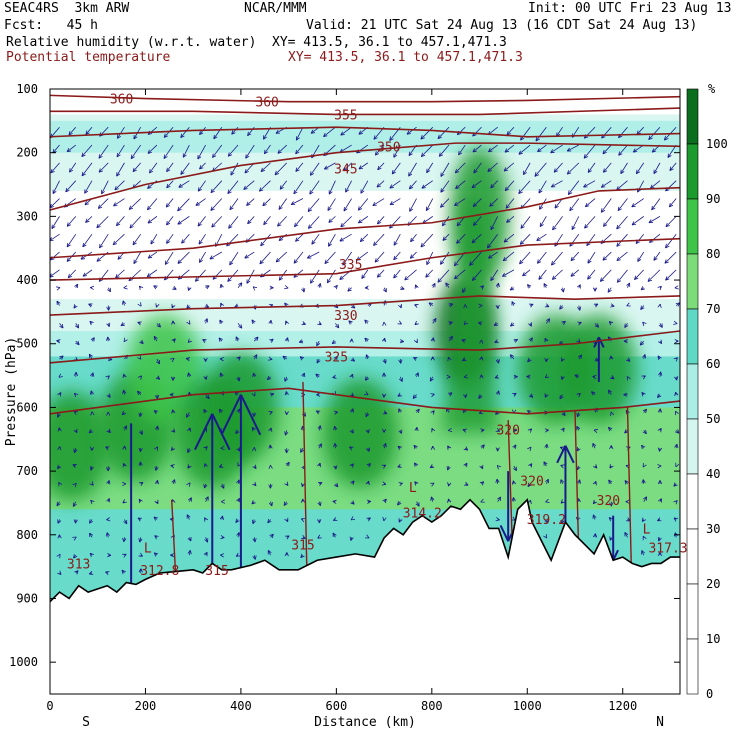  What do you see at coordinates (601, 342) in the screenshot?
I see `strong-vector-head` at bounding box center [601, 342].